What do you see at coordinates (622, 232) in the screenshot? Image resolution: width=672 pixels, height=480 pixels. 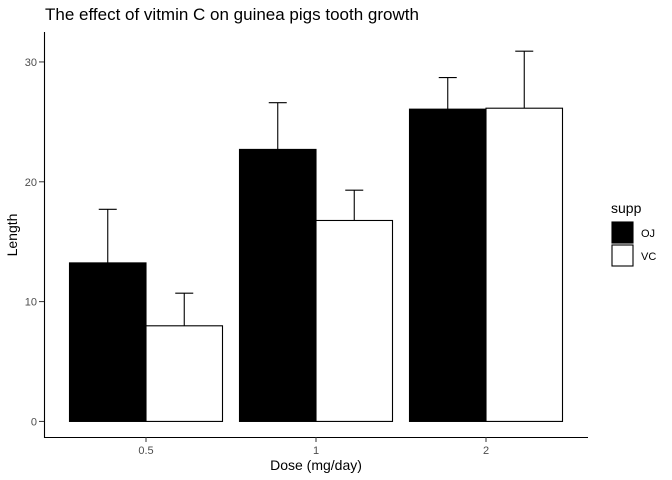 I see `legend-key-OJ` at bounding box center [622, 232].